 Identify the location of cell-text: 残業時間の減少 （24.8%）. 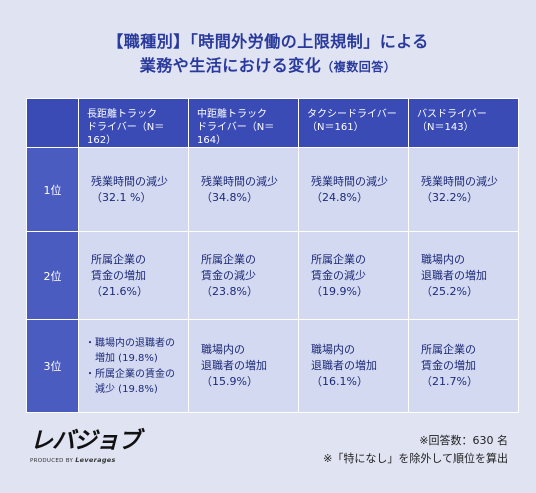
(349, 189).